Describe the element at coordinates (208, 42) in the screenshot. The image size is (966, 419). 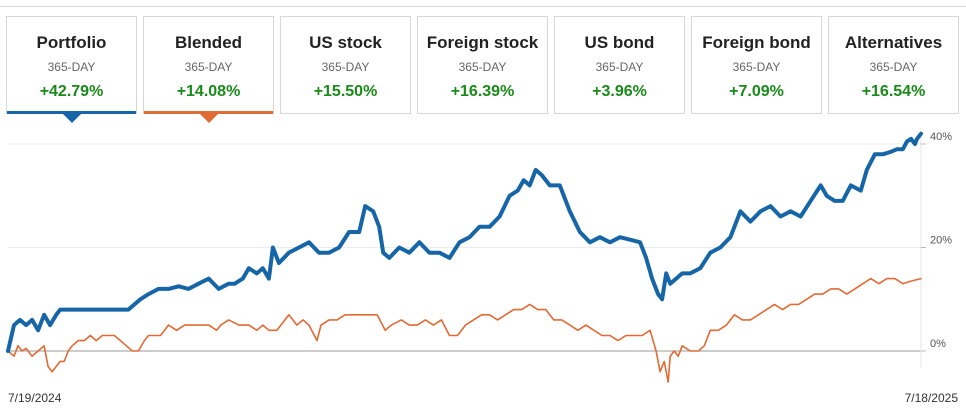
I see `tab-label: Blended` at that location.